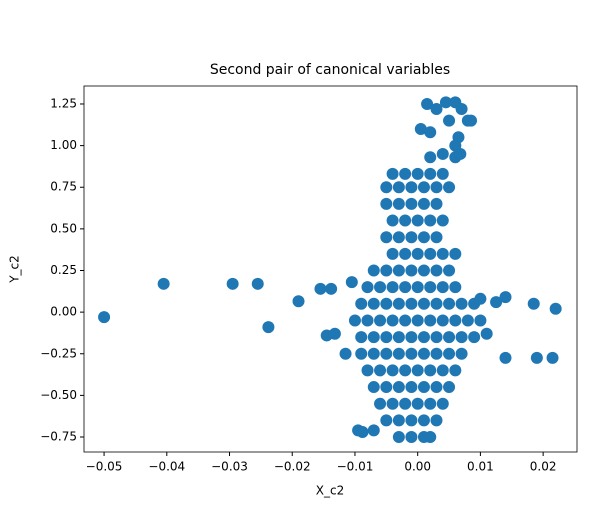  Describe the element at coordinates (58, 395) in the screenshot. I see `y-tick-label: −0.50` at that location.